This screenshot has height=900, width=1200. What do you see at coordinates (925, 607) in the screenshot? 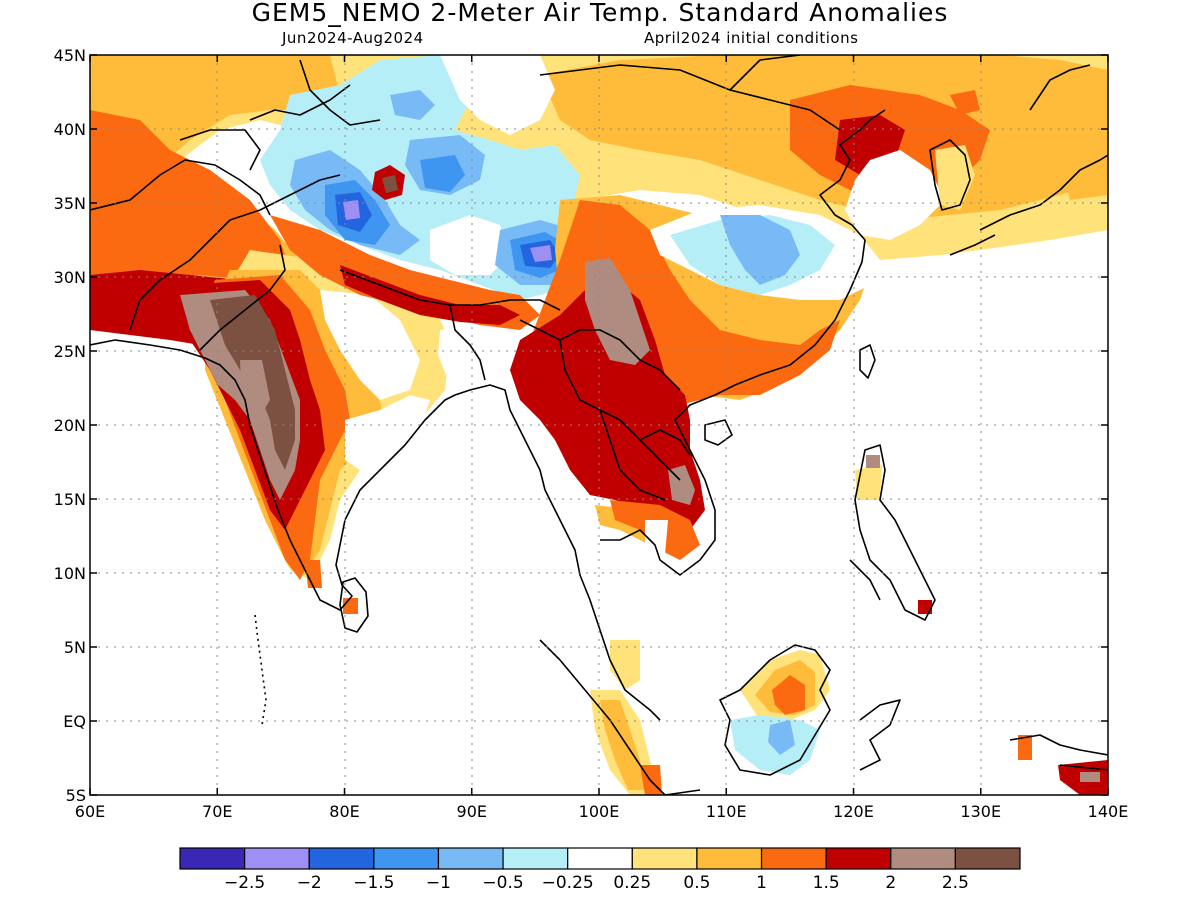
I see `anomaly-2-mindanao` at bounding box center [925, 607].